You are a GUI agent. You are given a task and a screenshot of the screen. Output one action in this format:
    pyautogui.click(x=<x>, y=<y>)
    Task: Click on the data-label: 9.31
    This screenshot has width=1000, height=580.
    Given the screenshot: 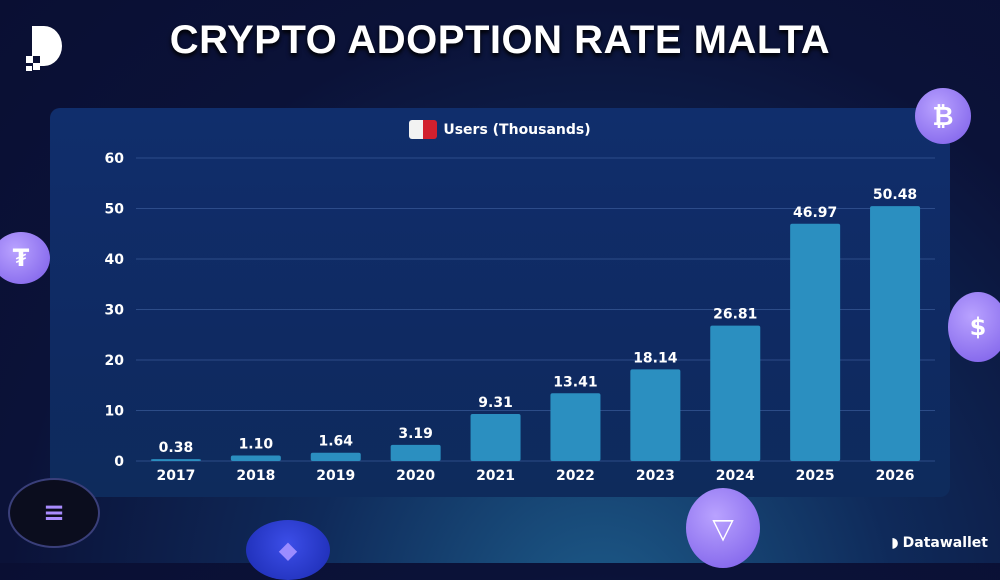 What is the action you would take?
    pyautogui.click(x=495, y=403)
    